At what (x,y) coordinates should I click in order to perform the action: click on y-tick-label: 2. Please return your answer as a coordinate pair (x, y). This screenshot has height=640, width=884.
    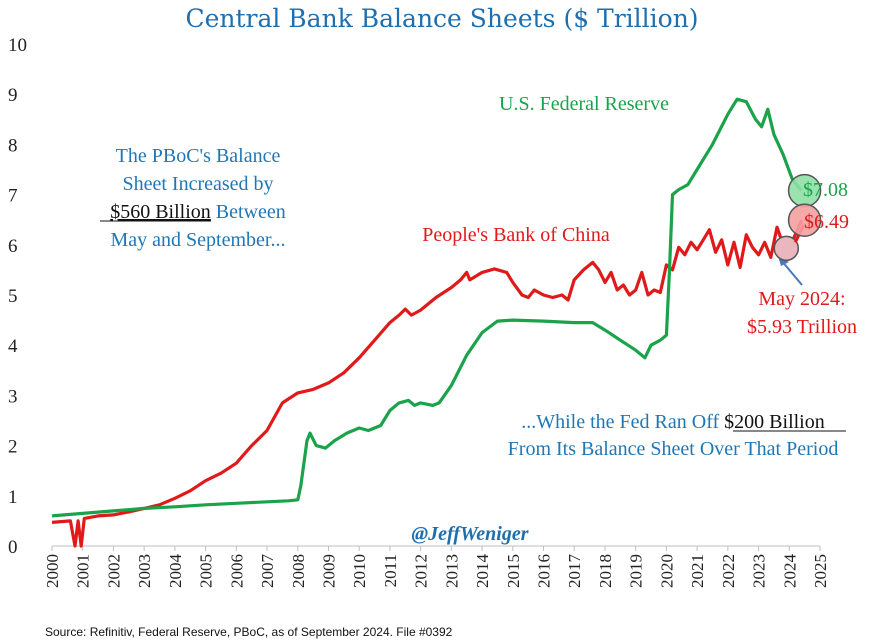
    Looking at the image, I should click on (13, 447).